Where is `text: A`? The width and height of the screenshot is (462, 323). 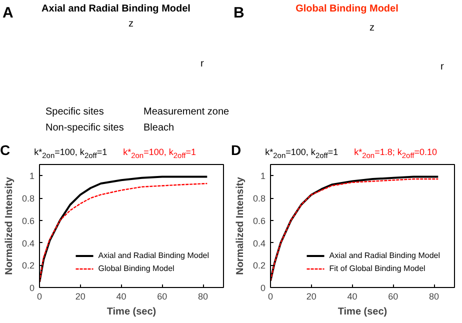
text: A is located at coordinates (8, 13).